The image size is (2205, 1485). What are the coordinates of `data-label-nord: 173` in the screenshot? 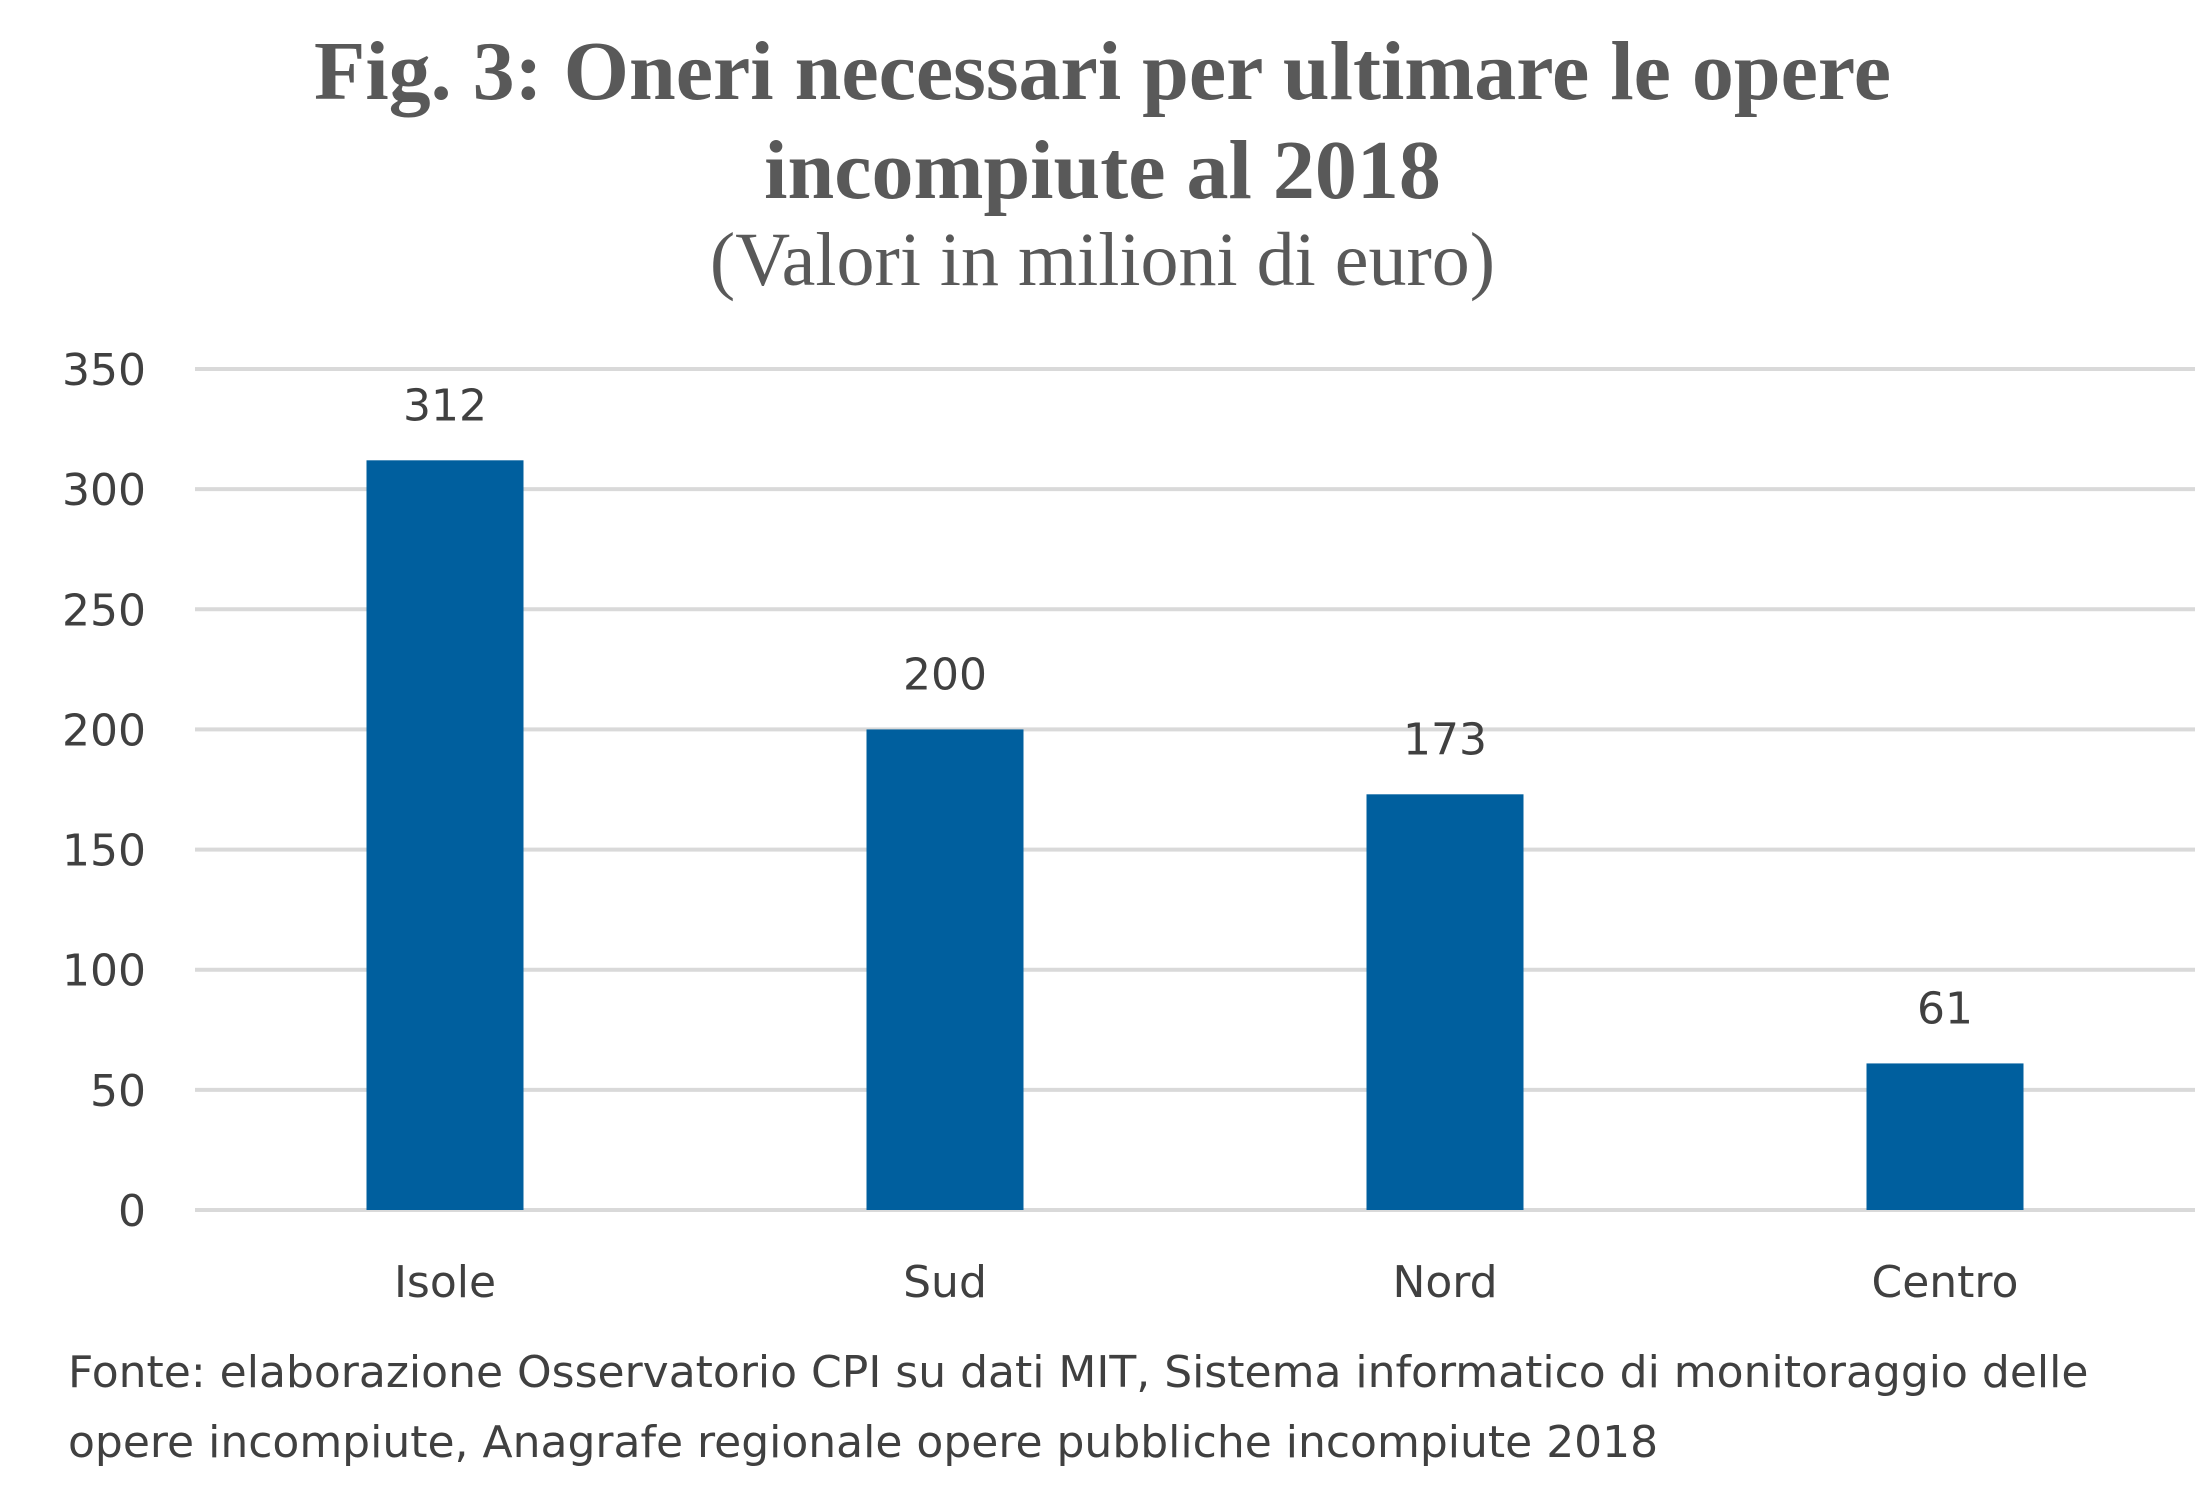 It's located at (1445, 739).